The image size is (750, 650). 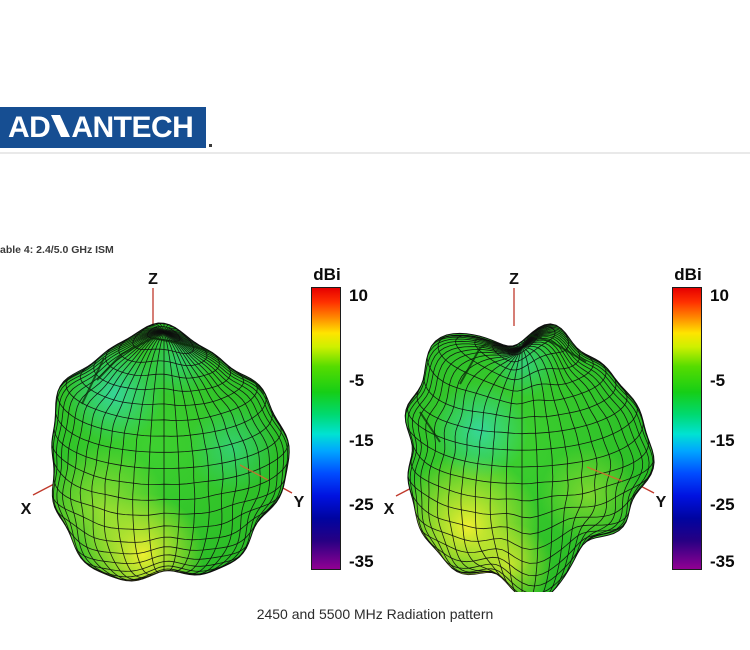 What do you see at coordinates (351, 420) in the screenshot?
I see `colorbar-2450: dBi 10 -5 -15 -25 -35` at bounding box center [351, 420].